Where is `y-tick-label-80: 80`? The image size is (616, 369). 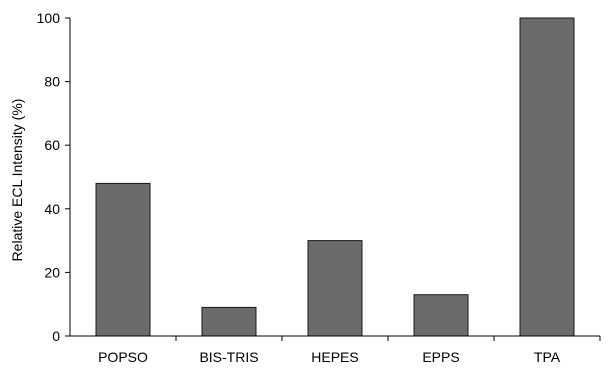 y-tick-label-80: 80 is located at coordinates (52, 82).